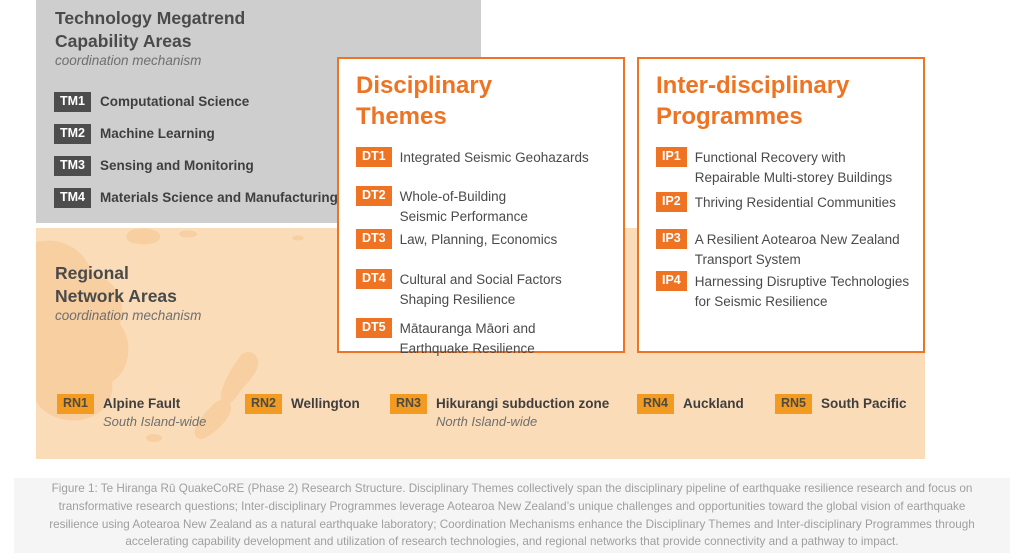 The width and height of the screenshot is (1024, 560). What do you see at coordinates (794, 404) in the screenshot?
I see `rn5-badge: RN5` at bounding box center [794, 404].